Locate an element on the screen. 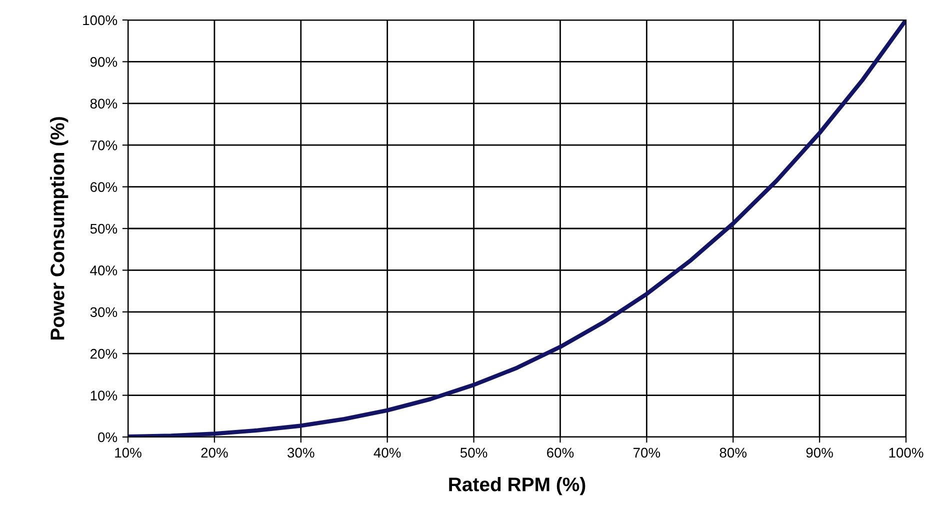  x-tick-label: 60% is located at coordinates (560, 453).